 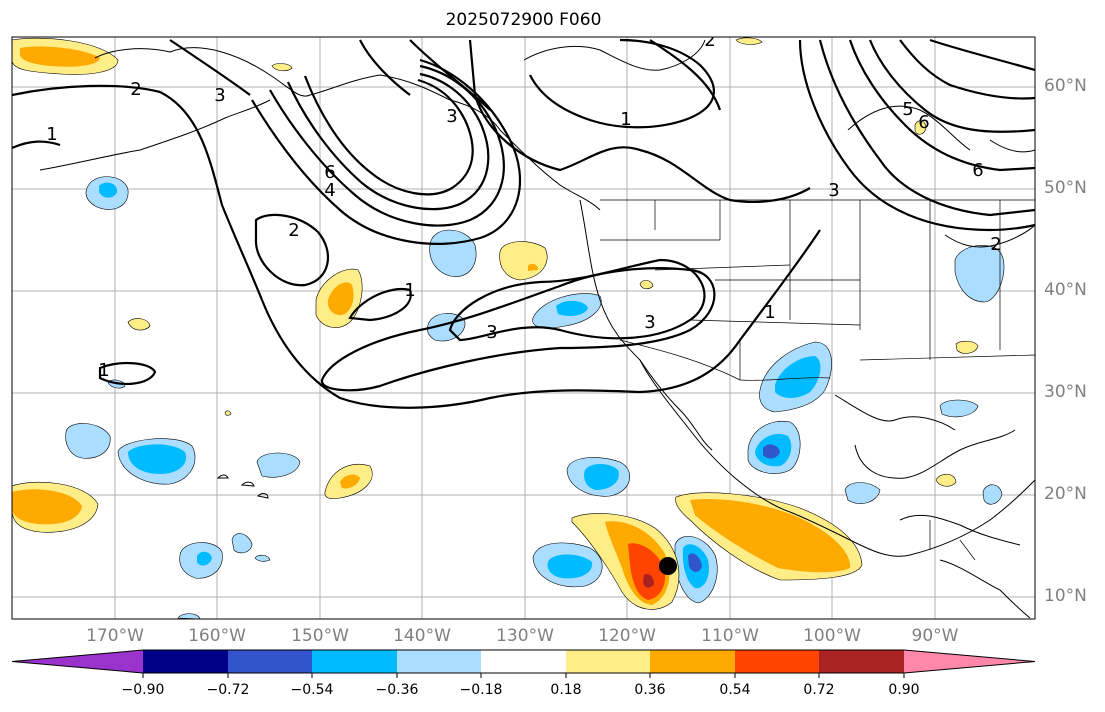 What do you see at coordinates (523, 20) in the screenshot?
I see `map-title: 2025072900 F060` at bounding box center [523, 20].